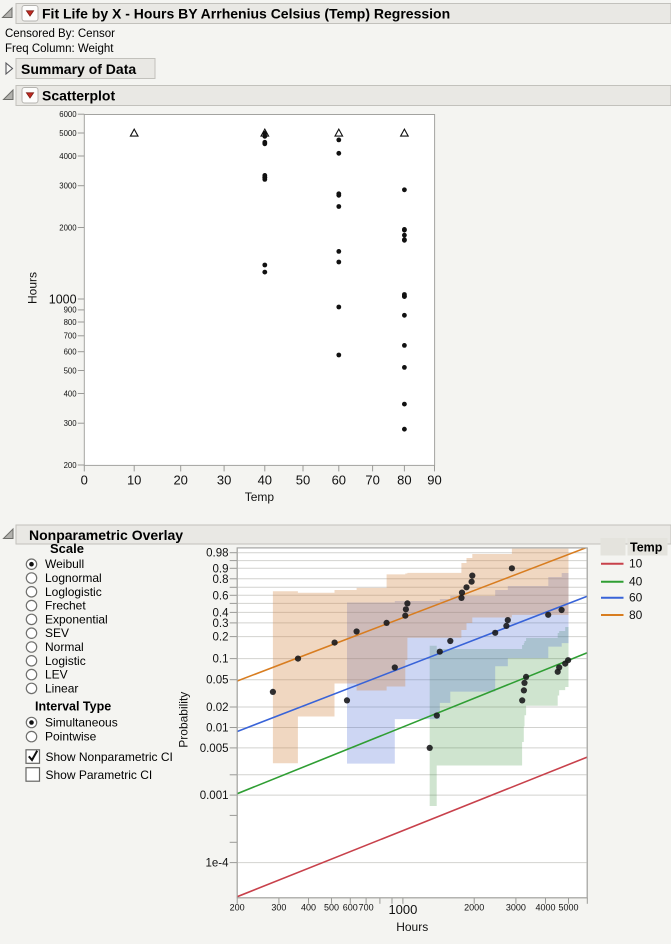  What do you see at coordinates (56, 675) in the screenshot?
I see `svg-text: LEV` at bounding box center [56, 675].